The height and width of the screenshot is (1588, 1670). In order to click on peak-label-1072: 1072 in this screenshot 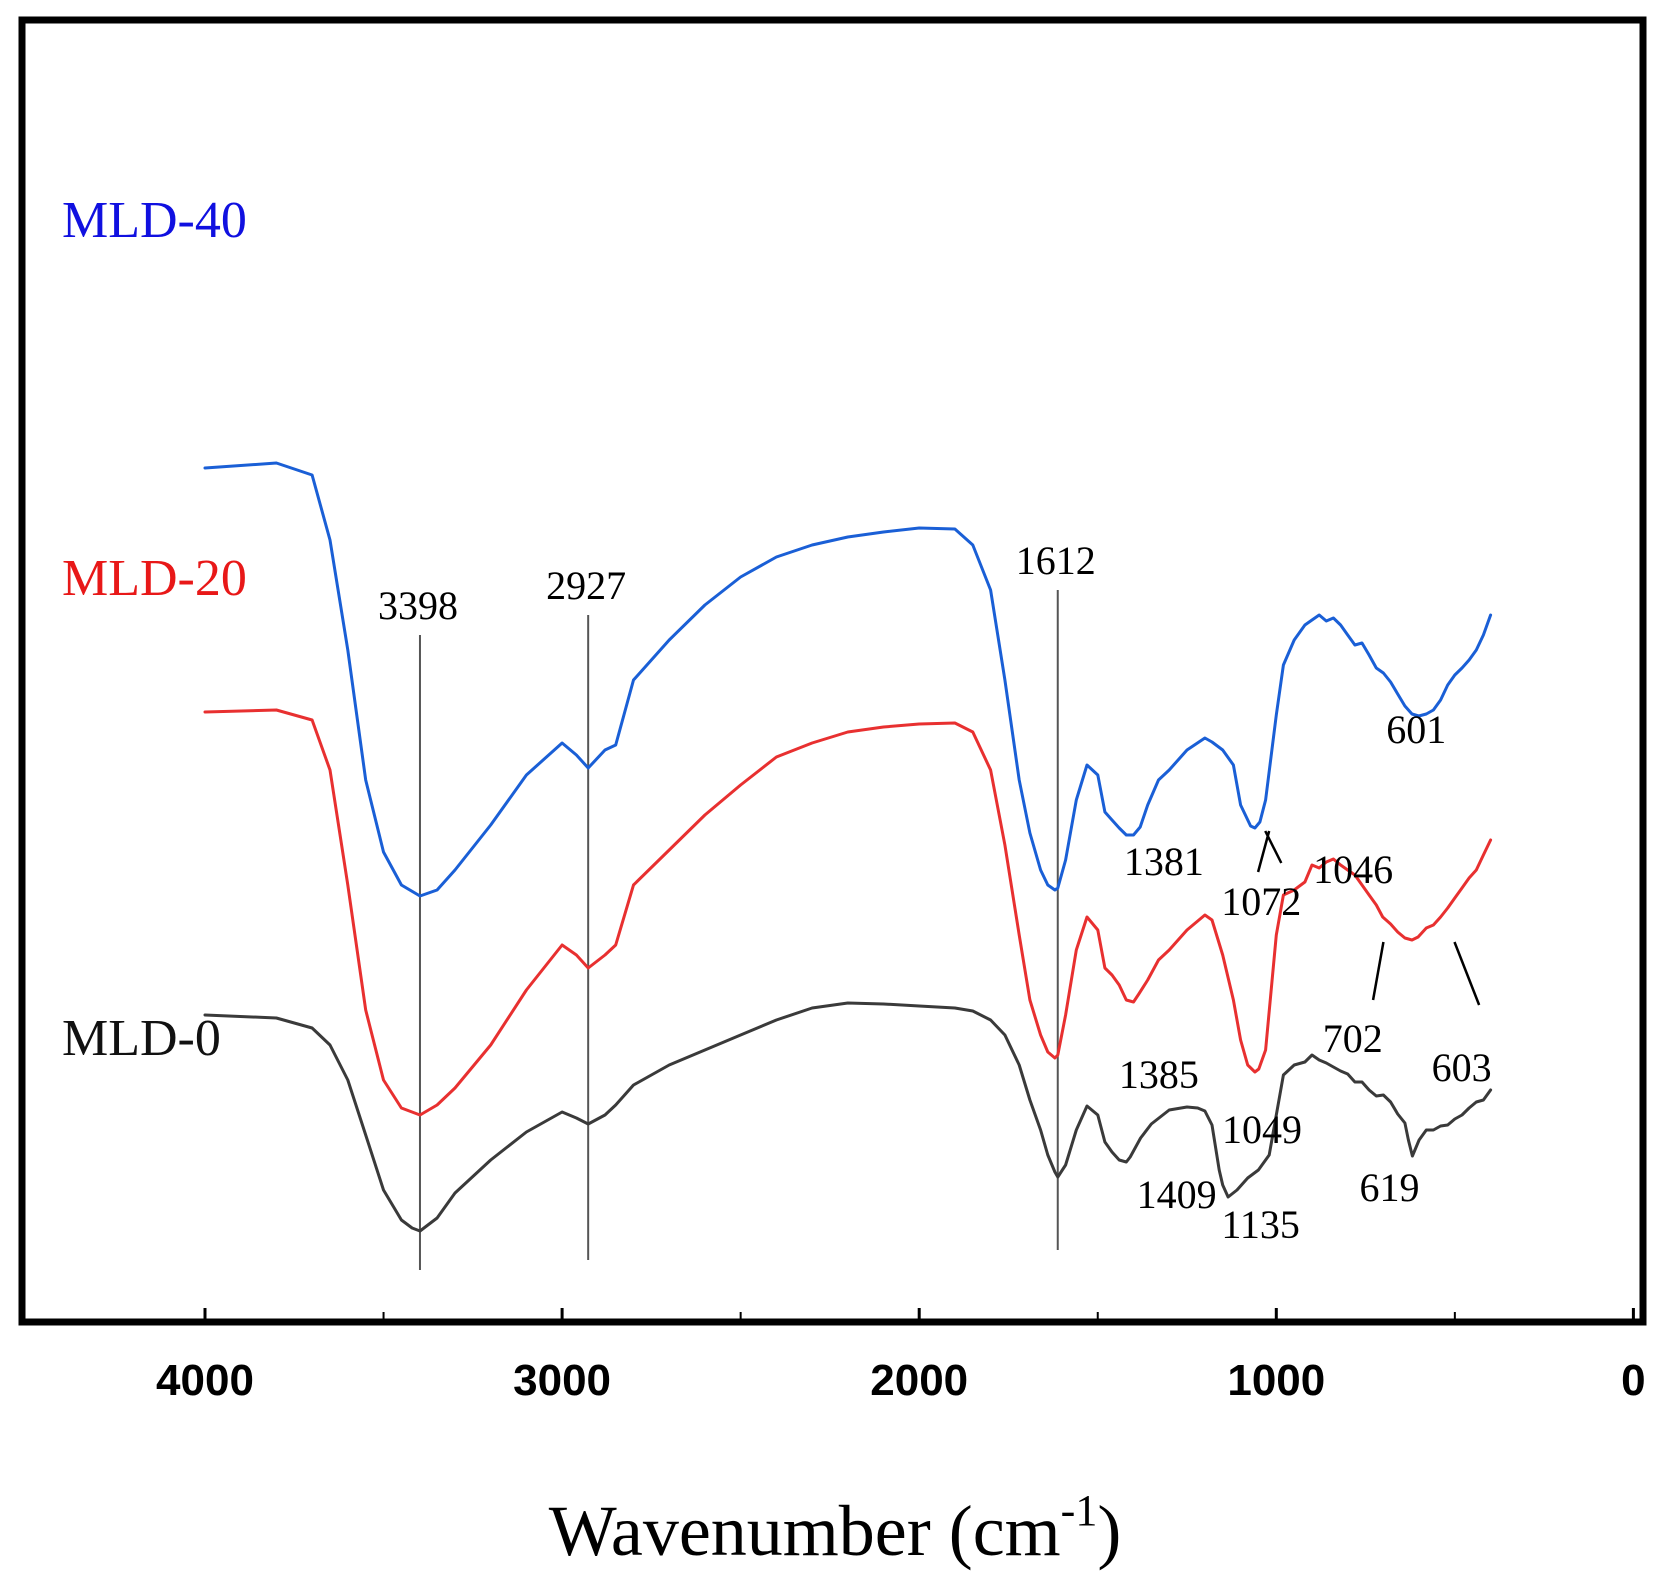, I will do `click(1261, 901)`.